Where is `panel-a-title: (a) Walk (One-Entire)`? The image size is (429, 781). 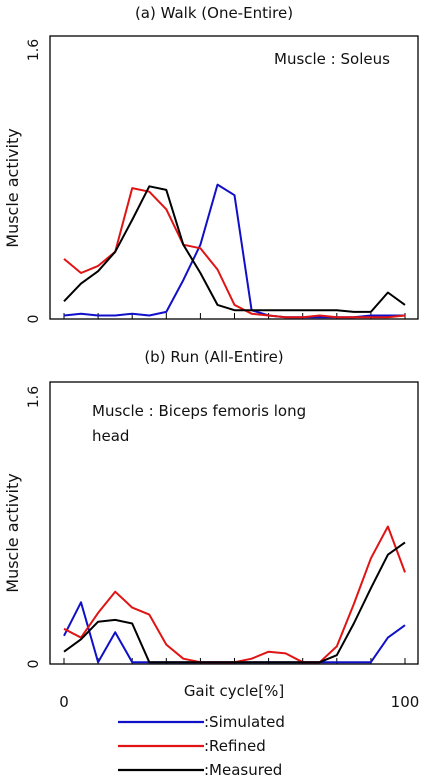 panel-a-title: (a) Walk (One-Entire) is located at coordinates (214, 13).